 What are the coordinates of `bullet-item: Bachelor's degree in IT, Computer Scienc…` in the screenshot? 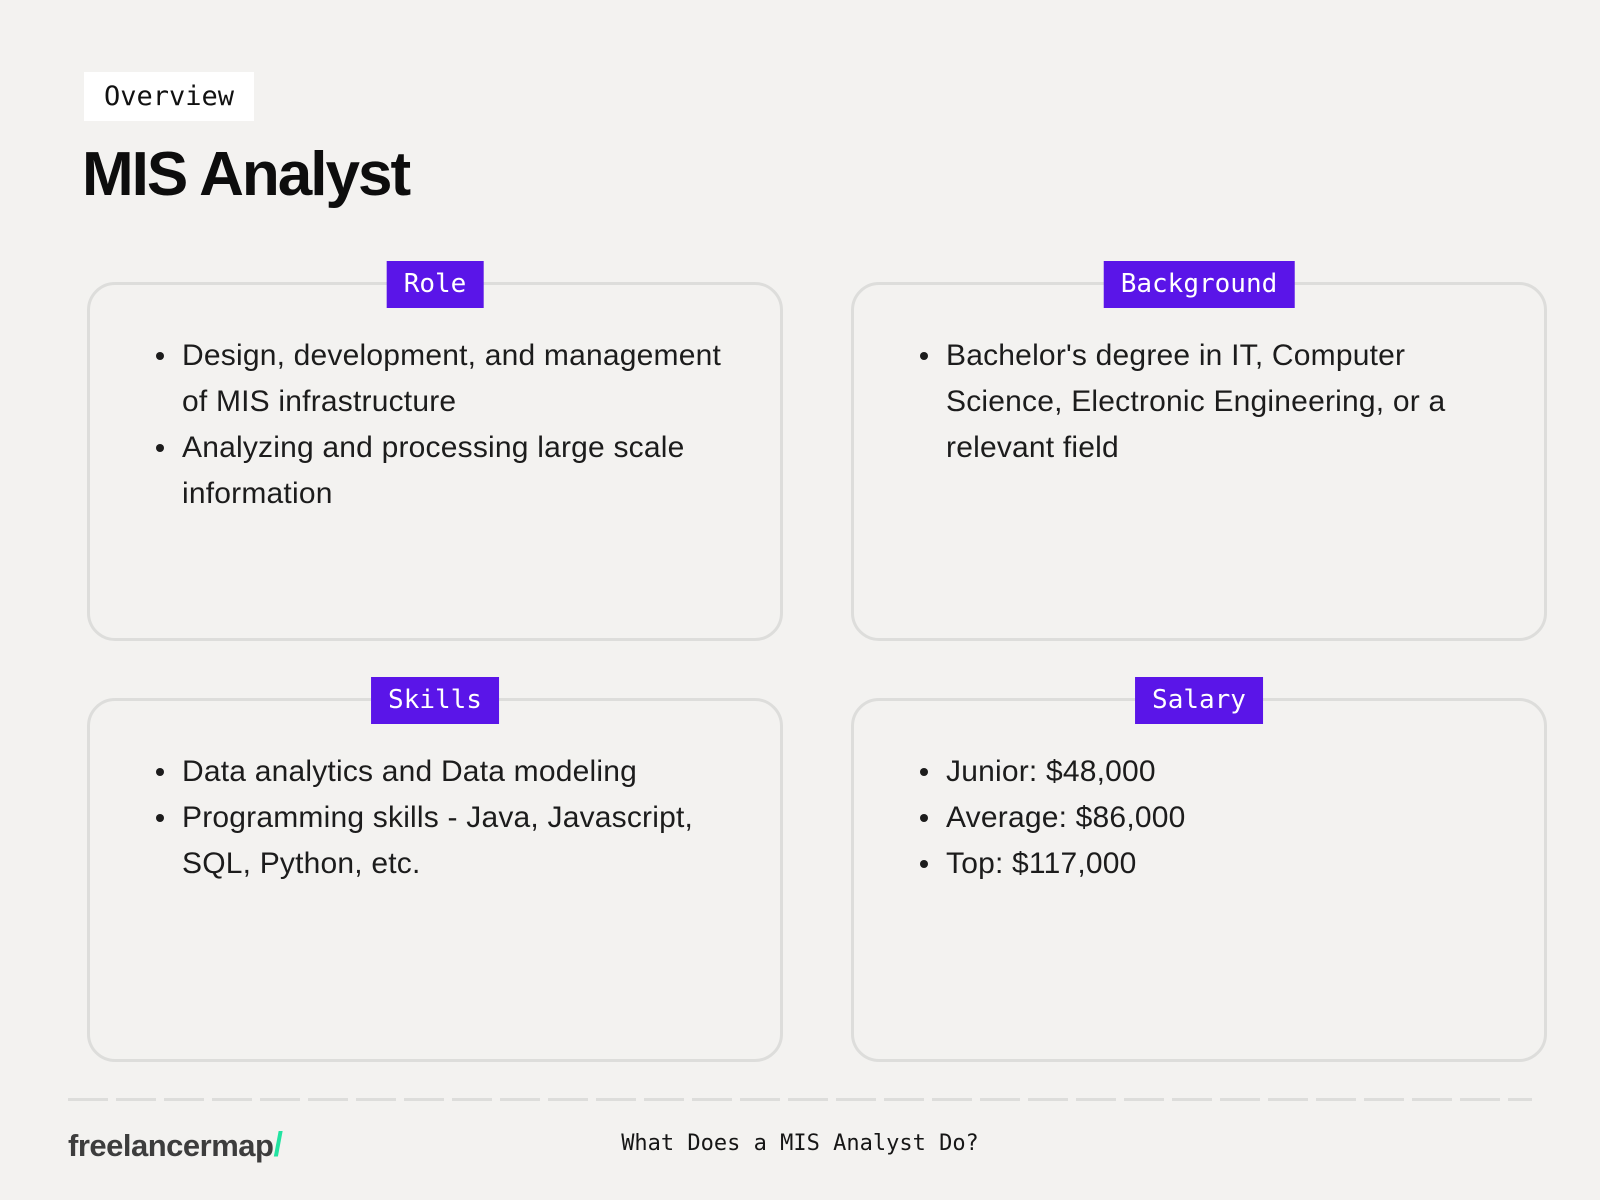 It's located at (1219, 402).